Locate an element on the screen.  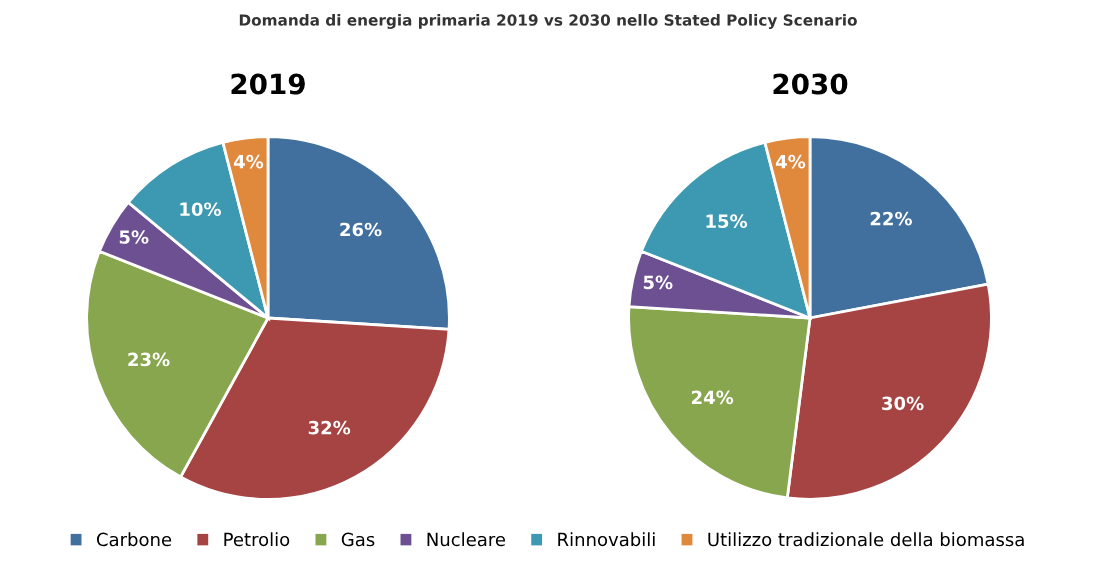
chart-title: Domanda di energia primaria 2019 vs 2030 nello Stated Policy Scenario is located at coordinates (548, 21).